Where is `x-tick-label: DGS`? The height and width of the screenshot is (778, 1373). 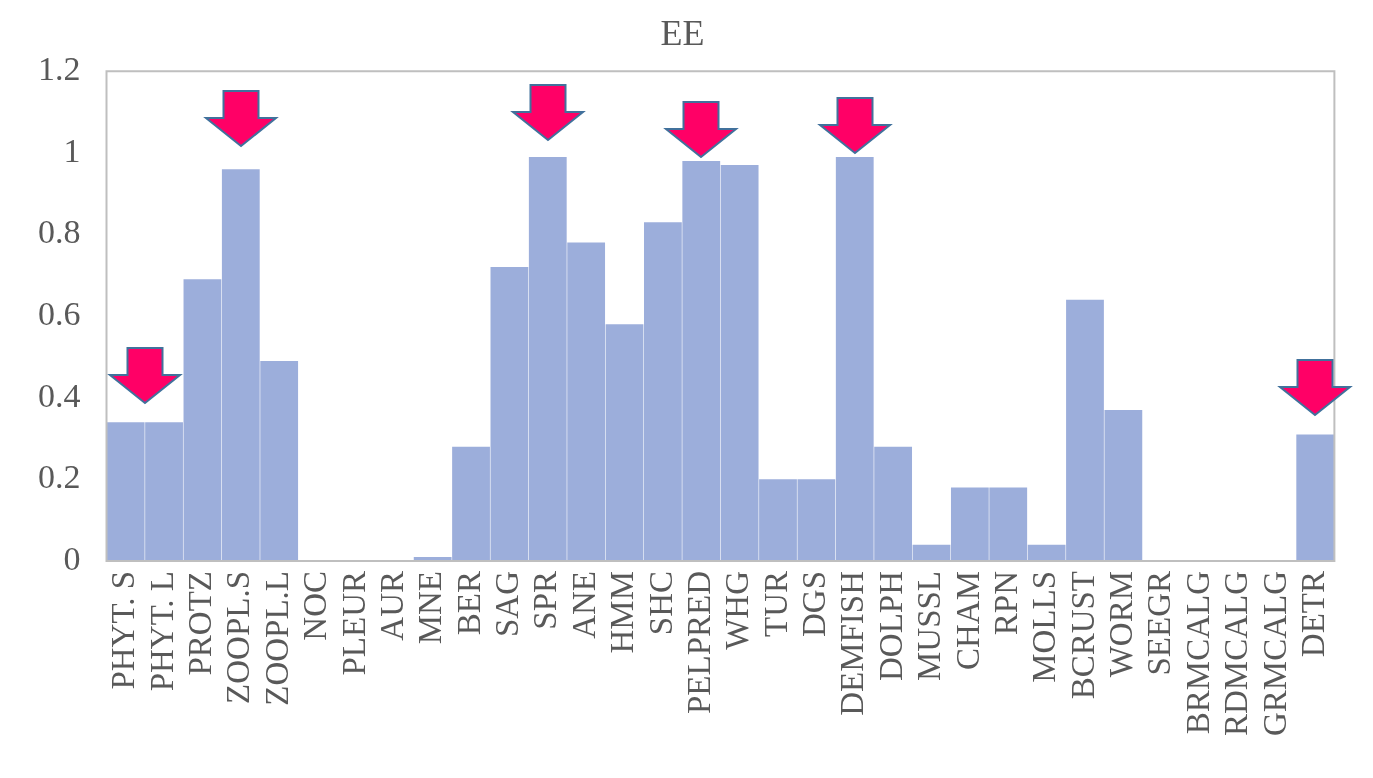 x-tick-label: DGS is located at coordinates (814, 604).